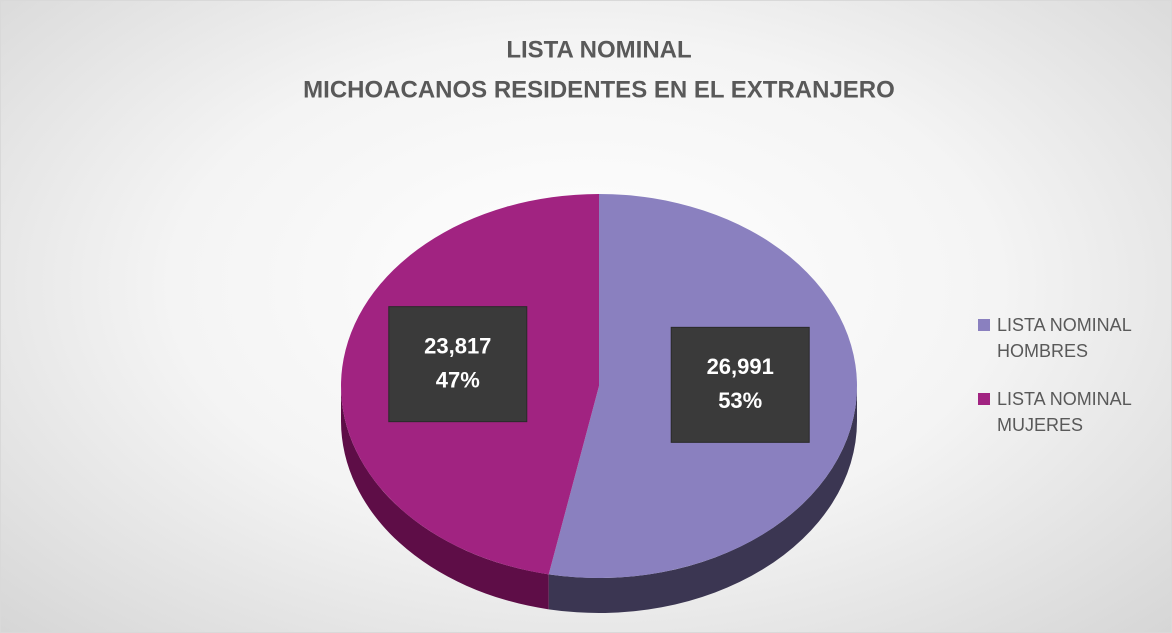  I want to click on legend-label: LISTA NOMINAL HOMBRES, so click(1064, 338).